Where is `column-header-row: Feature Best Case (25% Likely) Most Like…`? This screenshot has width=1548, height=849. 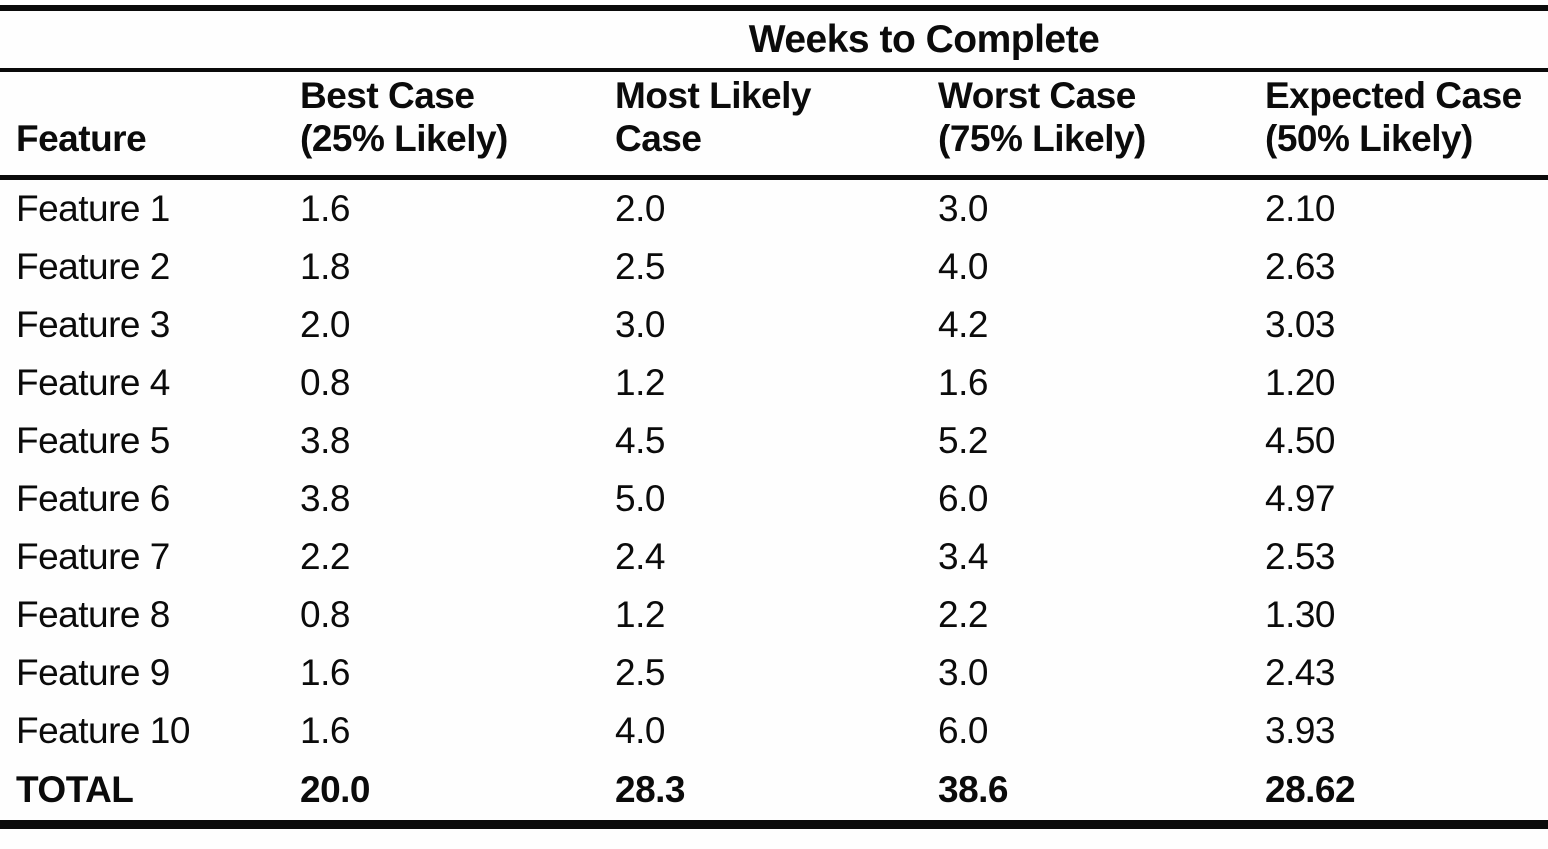
column-header-row: Feature Best Case (25% Likely) Most Like… is located at coordinates (774, 123).